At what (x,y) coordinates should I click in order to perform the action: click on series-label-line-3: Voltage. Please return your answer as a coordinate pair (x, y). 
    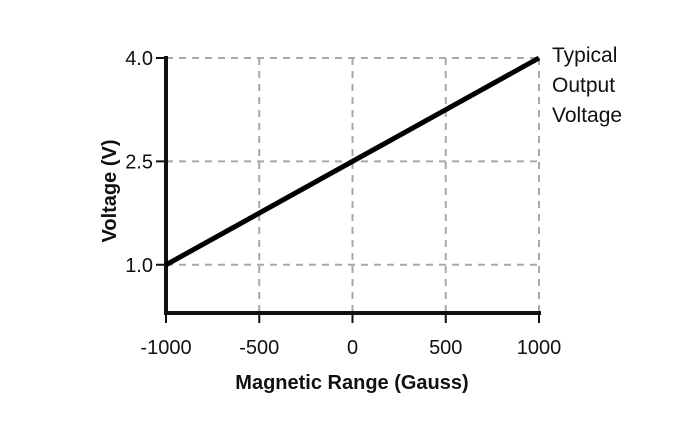
    Looking at the image, I should click on (587, 115).